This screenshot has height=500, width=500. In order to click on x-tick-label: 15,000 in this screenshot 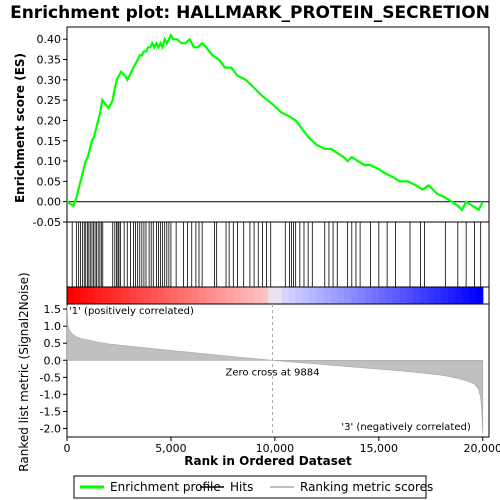, I will do `click(379, 448)`.